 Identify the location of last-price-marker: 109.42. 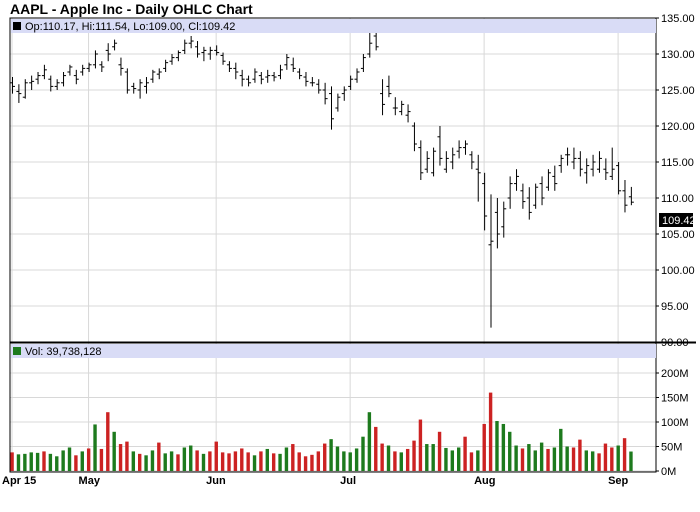
(677, 220).